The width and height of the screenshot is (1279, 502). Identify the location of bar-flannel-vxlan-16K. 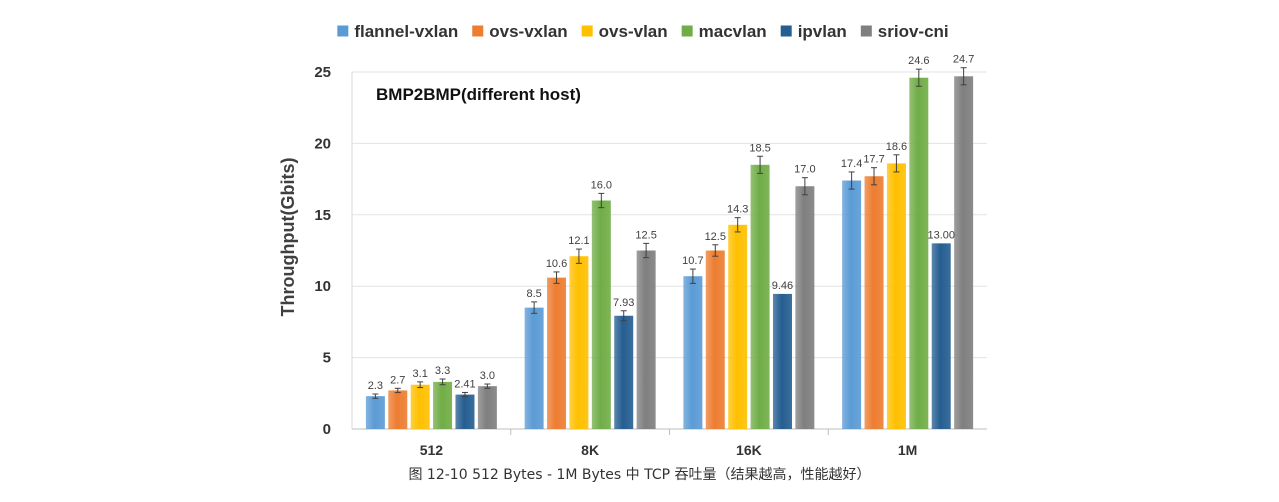
(693, 352).